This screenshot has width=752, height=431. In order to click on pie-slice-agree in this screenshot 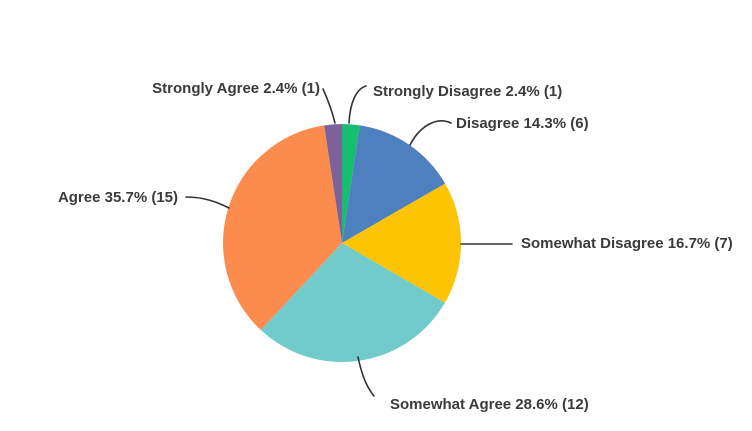, I will do `click(282, 228)`.